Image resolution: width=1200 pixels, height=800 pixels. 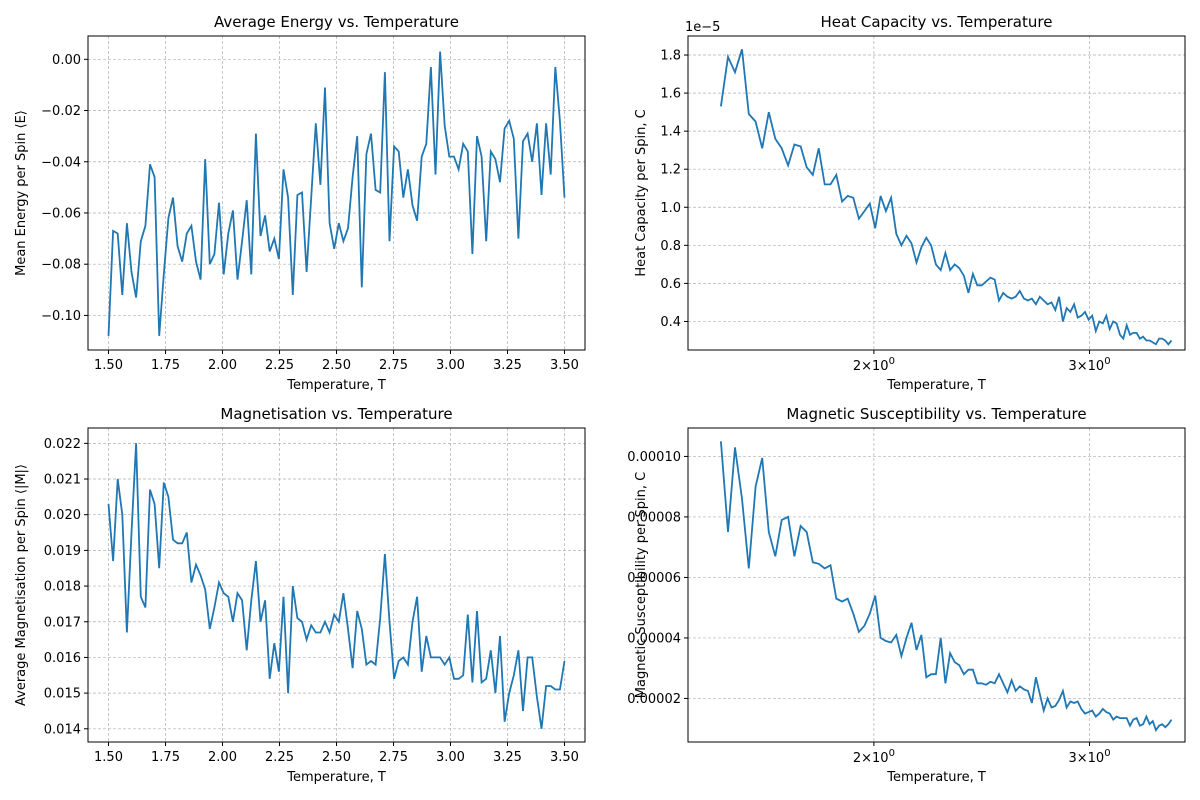 What do you see at coordinates (670, 208) in the screenshot?
I see `y-tick-label: 1.0` at bounding box center [670, 208].